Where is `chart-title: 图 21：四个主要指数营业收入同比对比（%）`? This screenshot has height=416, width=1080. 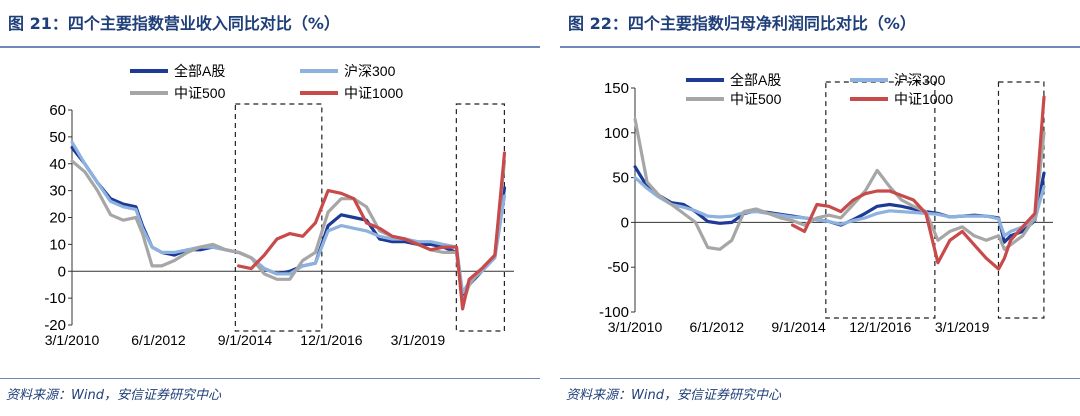 chart-title: 图 21：四个主要指数营业收入同比对比（%） is located at coordinates (174, 23).